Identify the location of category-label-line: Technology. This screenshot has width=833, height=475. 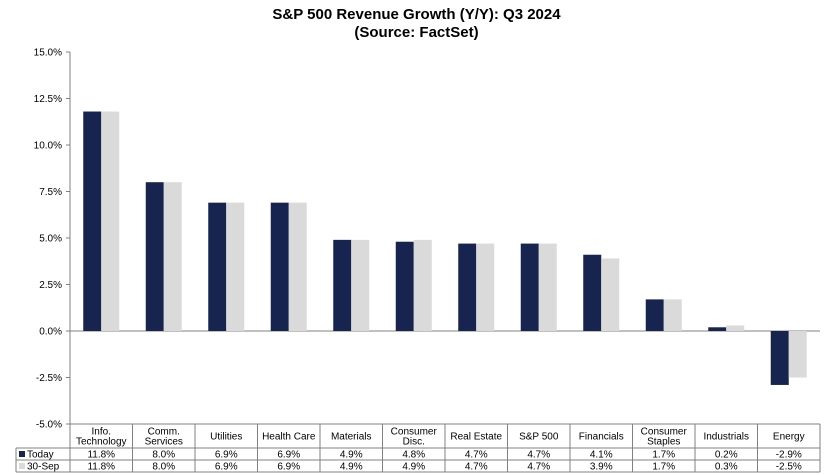
(101, 442).